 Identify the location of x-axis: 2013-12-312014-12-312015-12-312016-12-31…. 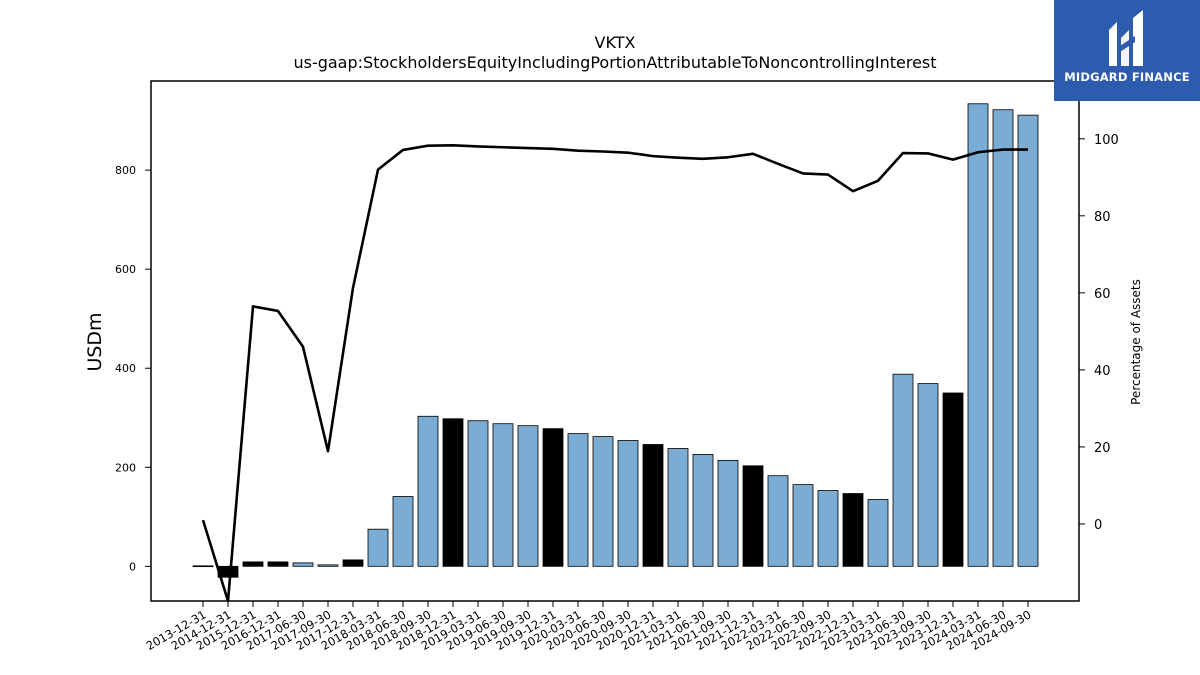
(589, 627).